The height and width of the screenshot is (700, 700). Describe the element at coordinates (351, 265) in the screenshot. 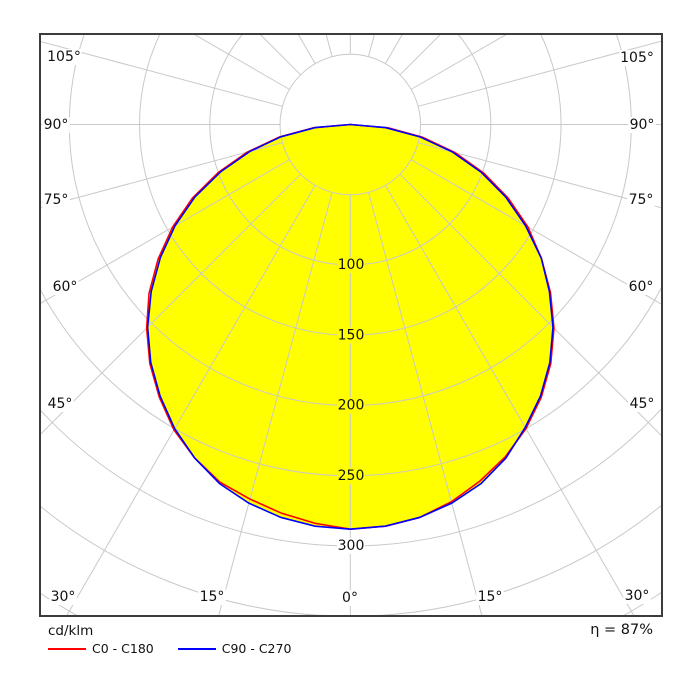

I see `radial-tick-label: 100` at that location.